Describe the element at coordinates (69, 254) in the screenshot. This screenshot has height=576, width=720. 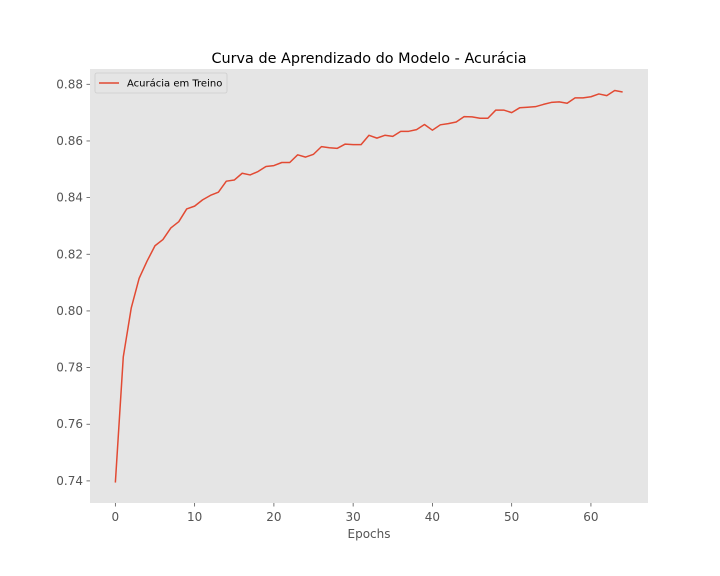
I see `y-tick-label: 0.82` at that location.